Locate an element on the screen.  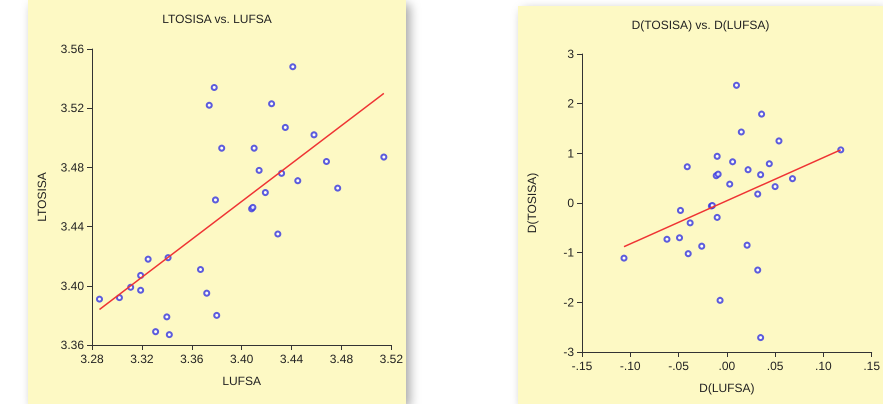
y-tick-label: 1 is located at coordinates (570, 153).